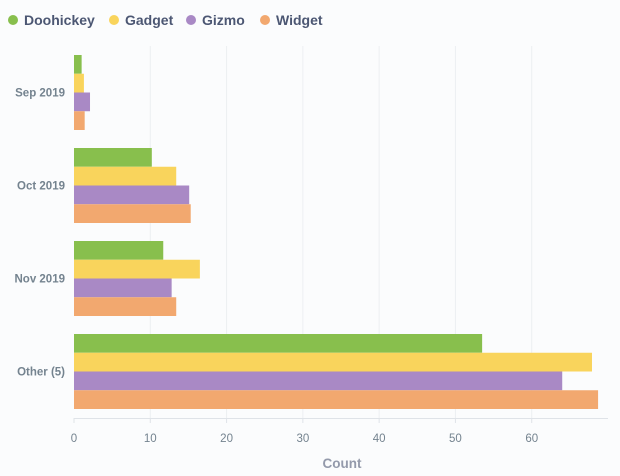 The image size is (620, 476). Describe the element at coordinates (265, 20) in the screenshot. I see `legend-swatch-widget` at that location.